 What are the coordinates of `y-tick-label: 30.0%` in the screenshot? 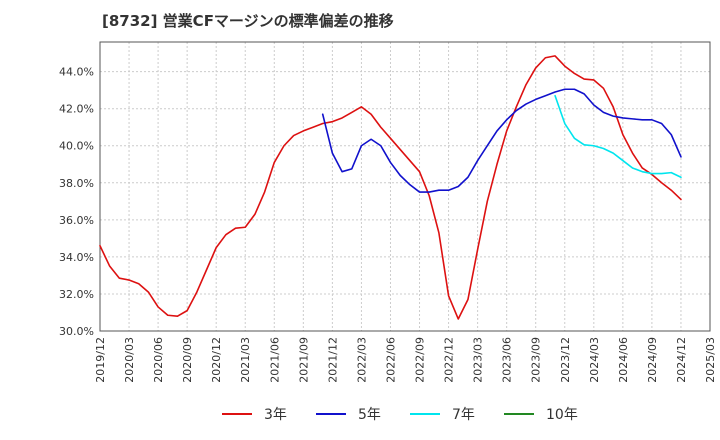 It's located at (76, 331).